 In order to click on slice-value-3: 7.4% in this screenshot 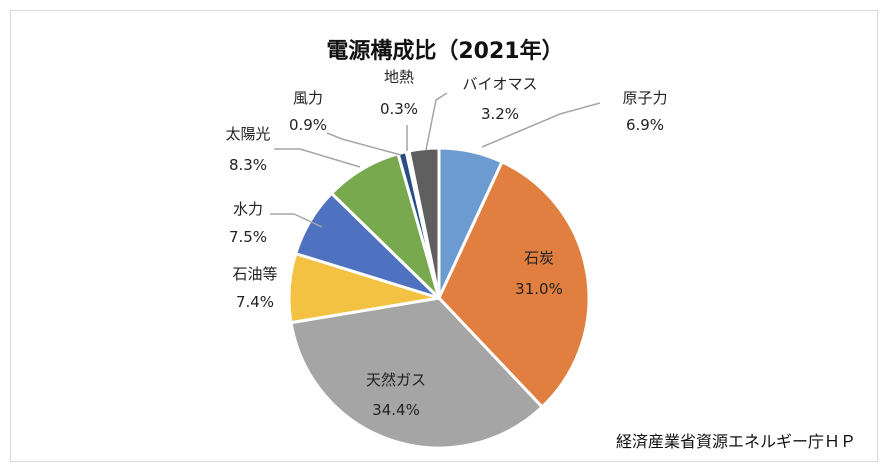, I will do `click(255, 302)`.